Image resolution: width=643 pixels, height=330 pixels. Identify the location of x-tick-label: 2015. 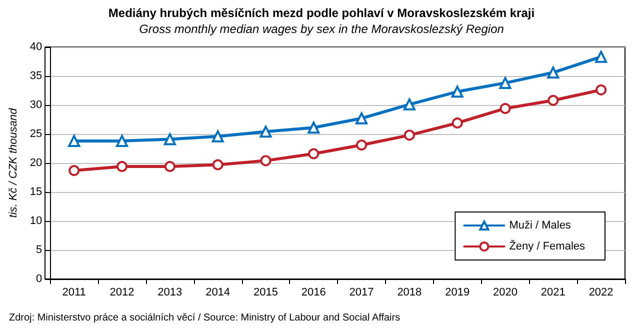
(265, 292).